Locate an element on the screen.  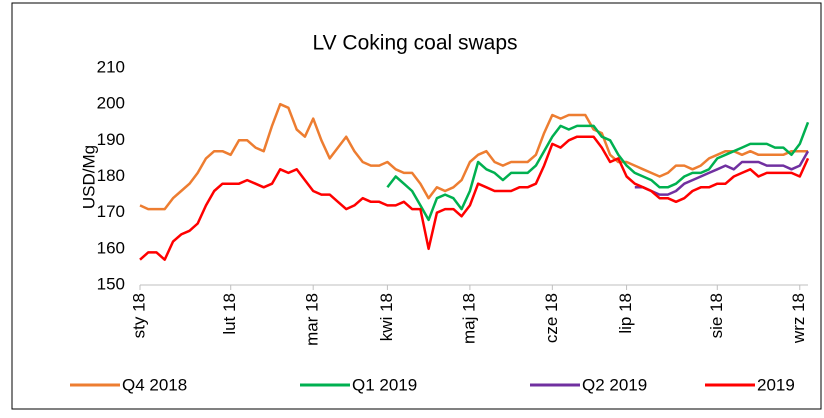
chart-title: LV Coking coal swaps is located at coordinates (414, 43).